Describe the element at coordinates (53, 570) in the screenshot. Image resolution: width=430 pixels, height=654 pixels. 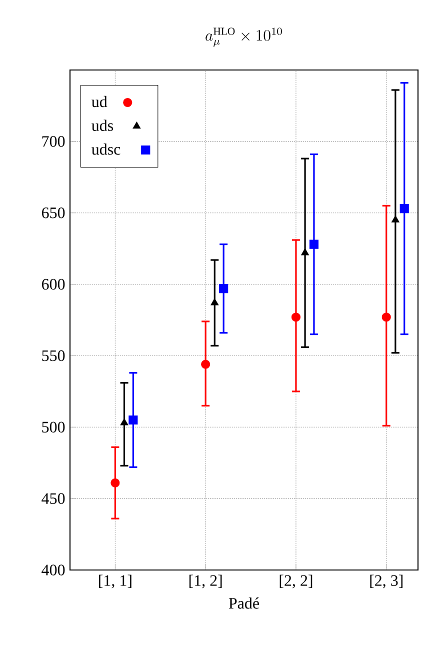
I see `y-tick-label: 400` at that location.